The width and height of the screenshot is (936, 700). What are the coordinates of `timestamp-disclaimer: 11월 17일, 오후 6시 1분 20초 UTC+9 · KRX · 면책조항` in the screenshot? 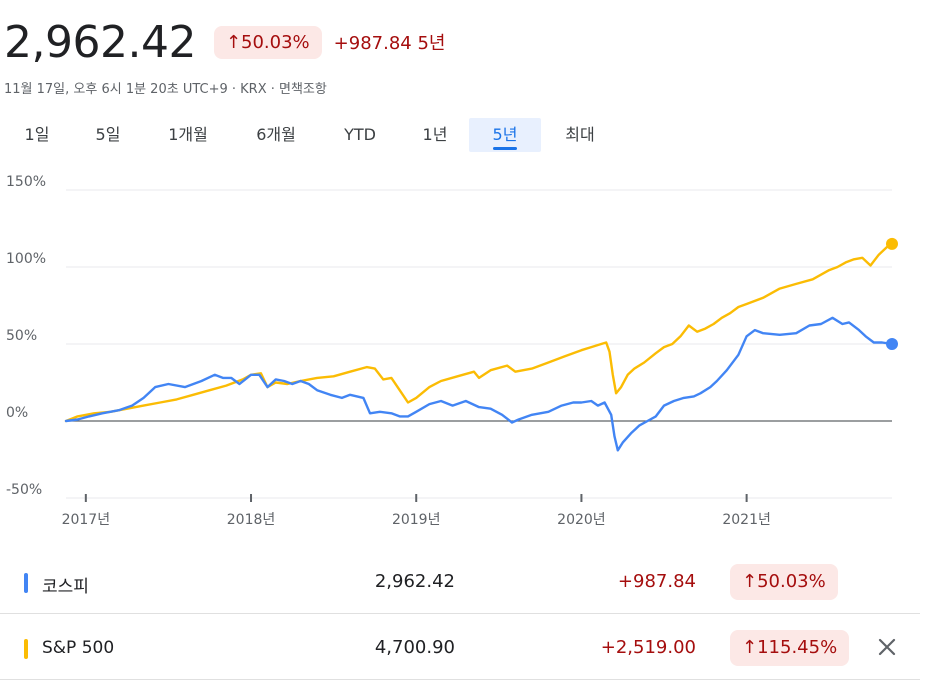 It's located at (165, 89).